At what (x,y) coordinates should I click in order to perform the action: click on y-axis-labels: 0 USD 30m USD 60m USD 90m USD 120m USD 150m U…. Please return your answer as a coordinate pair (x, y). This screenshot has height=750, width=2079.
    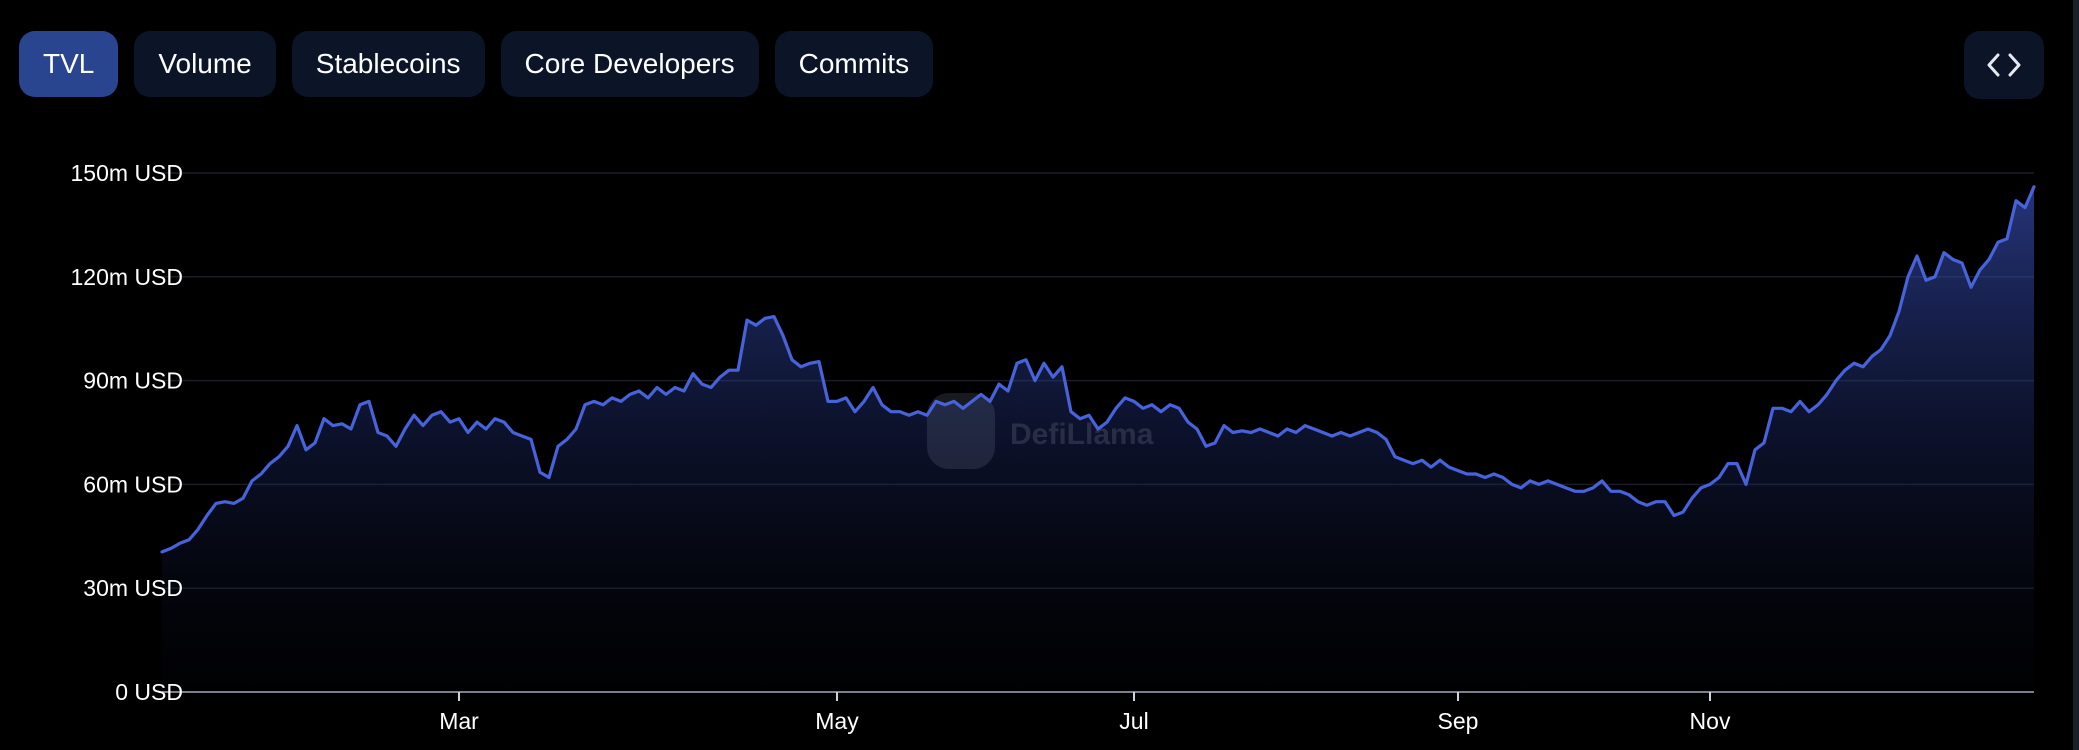
    Looking at the image, I should click on (127, 432).